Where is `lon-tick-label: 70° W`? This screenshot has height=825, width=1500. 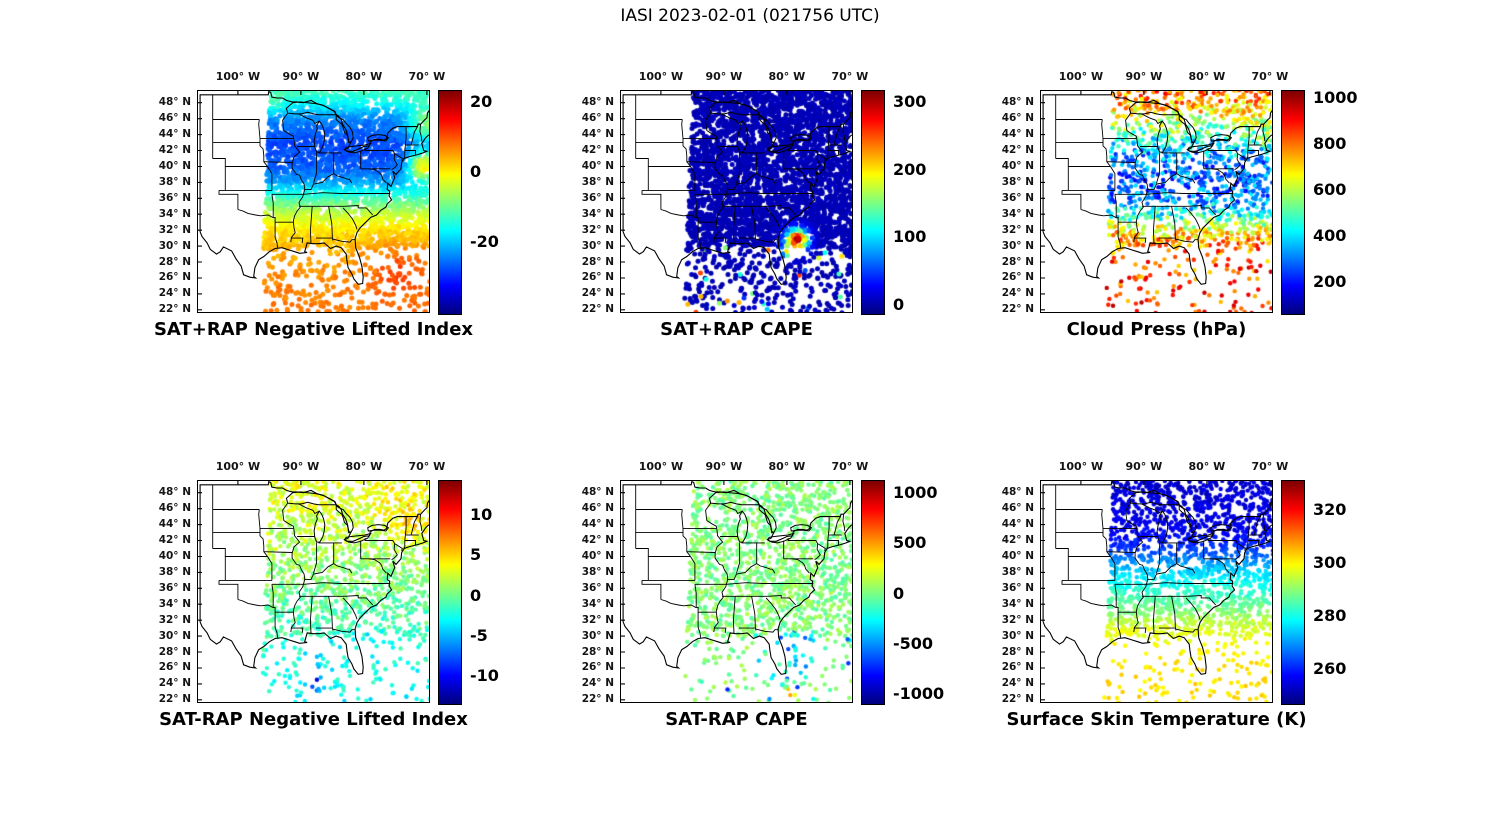
lon-tick-label: 70° W is located at coordinates (1270, 466).